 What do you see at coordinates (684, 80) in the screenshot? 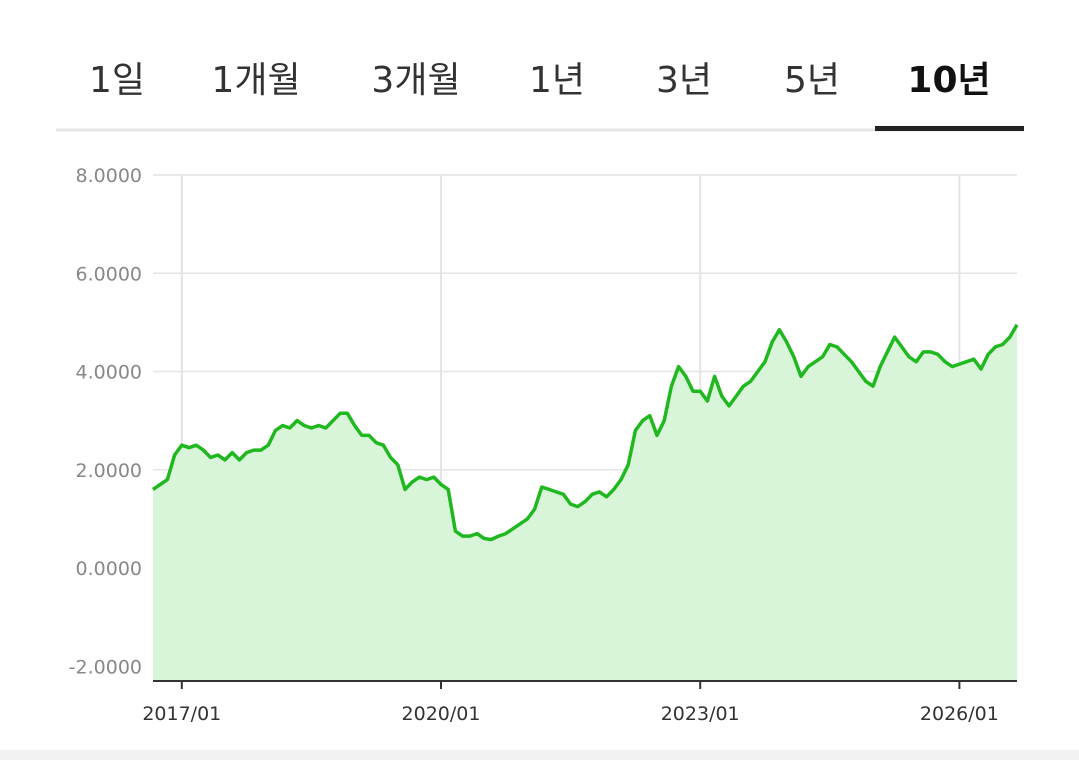
I see `tab: 3년` at bounding box center [684, 80].